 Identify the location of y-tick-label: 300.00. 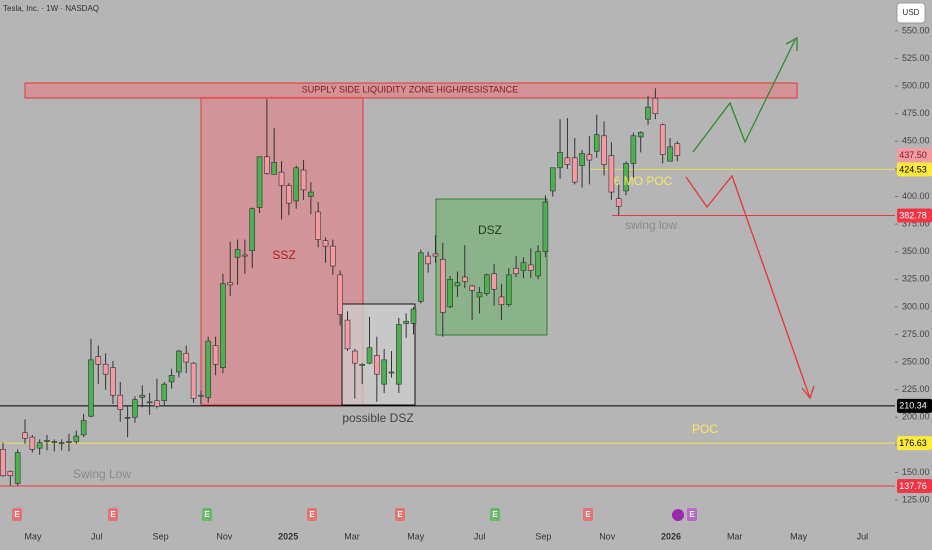
(916, 306).